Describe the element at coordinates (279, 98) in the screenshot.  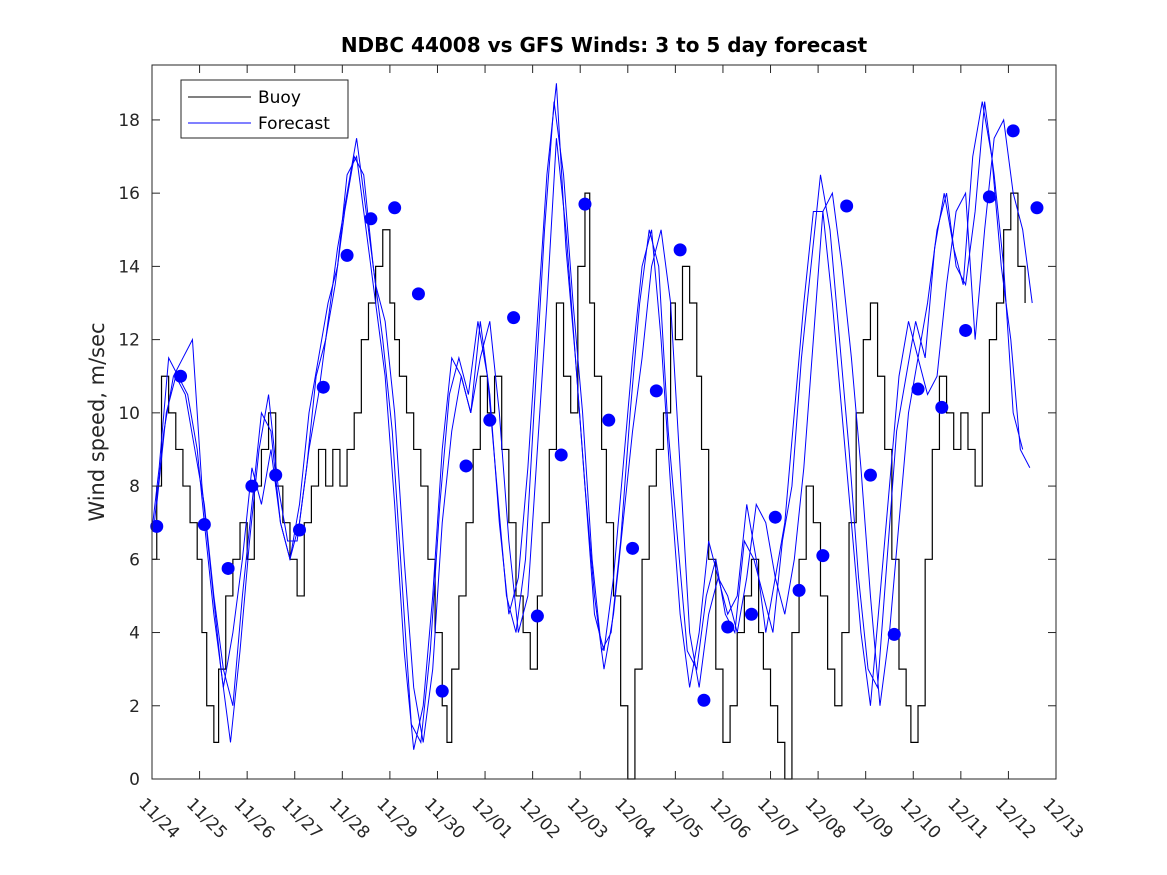
I see `legend-label-buoy: Buoy` at that location.